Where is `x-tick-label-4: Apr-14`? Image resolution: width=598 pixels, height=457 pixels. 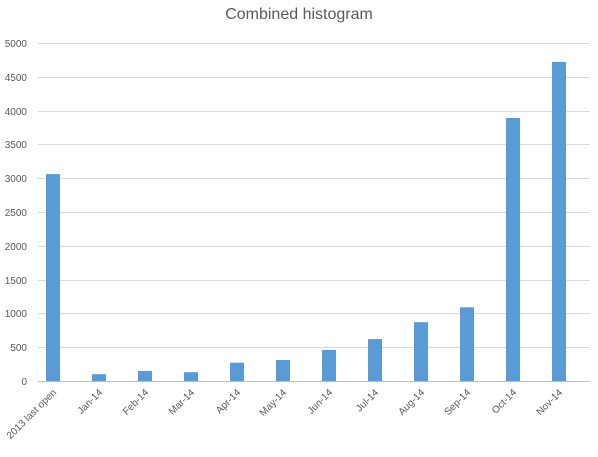 x-tick-label-4: Apr-14 is located at coordinates (228, 401).